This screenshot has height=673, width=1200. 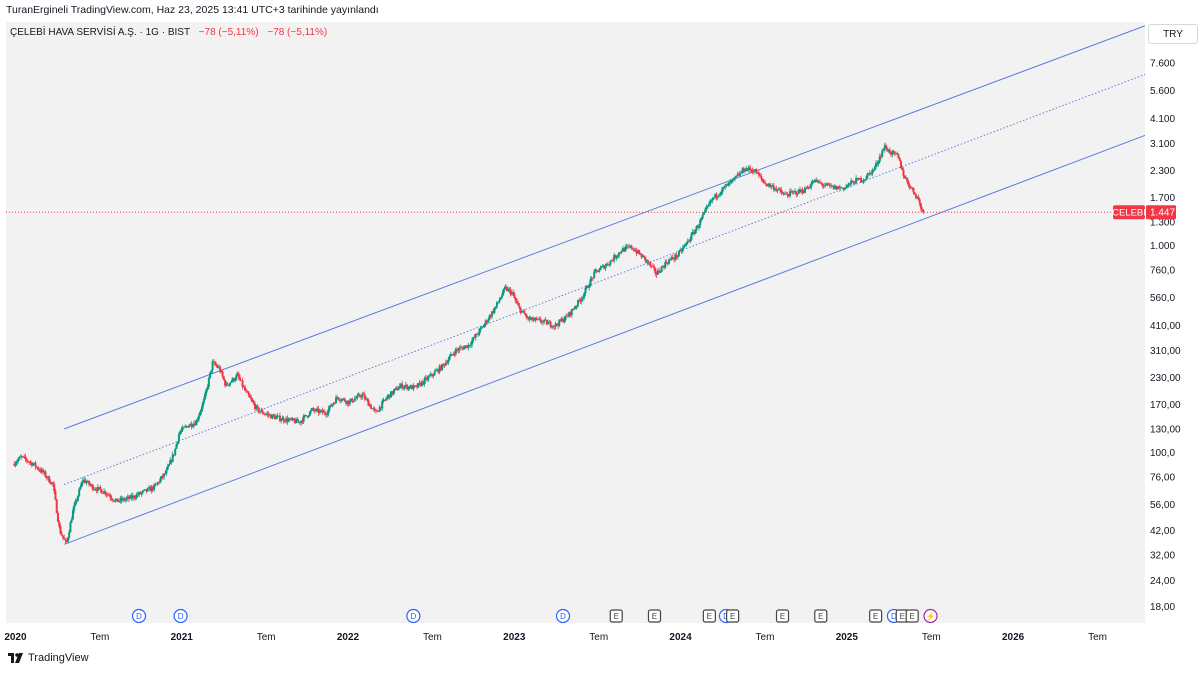 I want to click on y-tick-label: 7.600, so click(x=1162, y=64).